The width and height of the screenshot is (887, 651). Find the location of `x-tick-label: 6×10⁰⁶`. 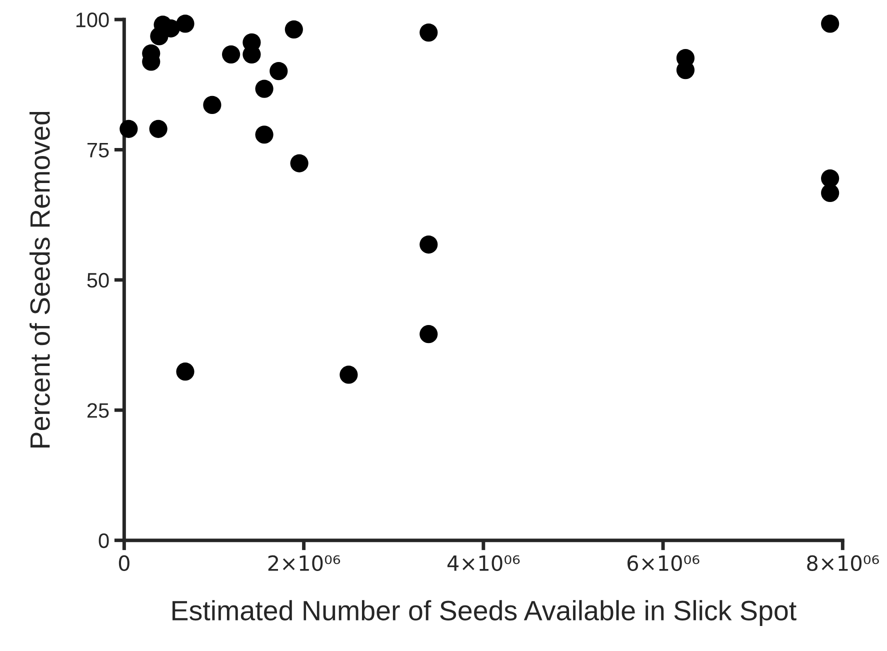

x-tick-label: 6×10⁰⁶ is located at coordinates (664, 563).